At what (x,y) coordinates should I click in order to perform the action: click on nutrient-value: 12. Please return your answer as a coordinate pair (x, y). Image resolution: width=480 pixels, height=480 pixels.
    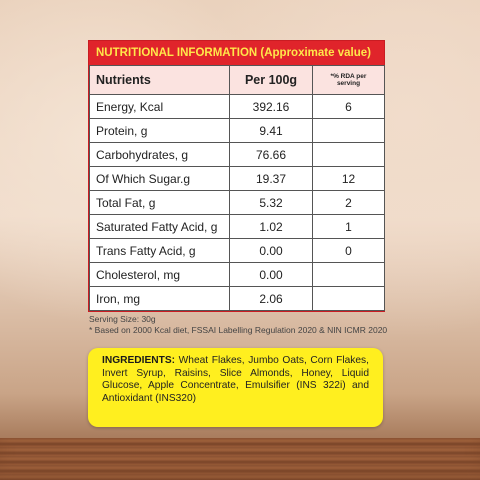
    Looking at the image, I should click on (348, 178).